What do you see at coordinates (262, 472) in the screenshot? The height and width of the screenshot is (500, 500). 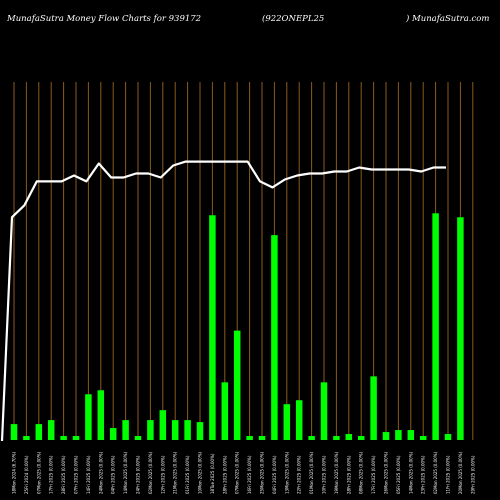 I see `x-tick-label: 25Mon 2025 (0.00%)` at bounding box center [262, 472].